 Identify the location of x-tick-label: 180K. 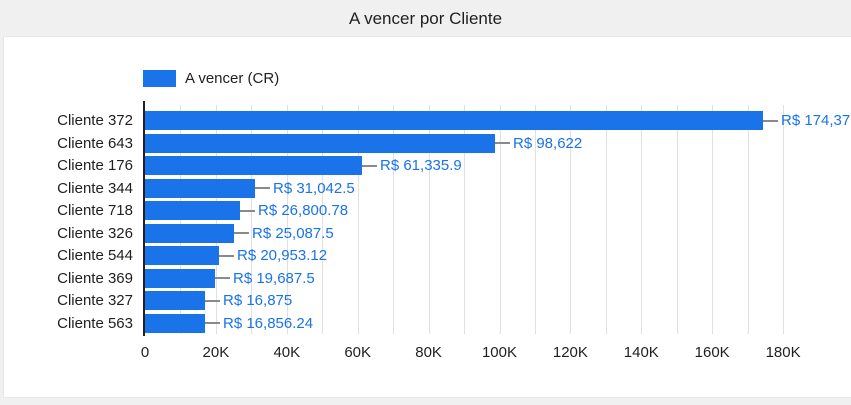
(783, 352).